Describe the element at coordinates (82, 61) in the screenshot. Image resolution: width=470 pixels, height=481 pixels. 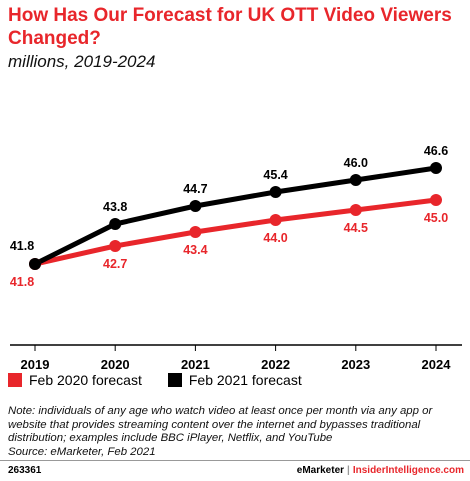
I see `chart-subtitle: millions, 2019-2024` at that location.